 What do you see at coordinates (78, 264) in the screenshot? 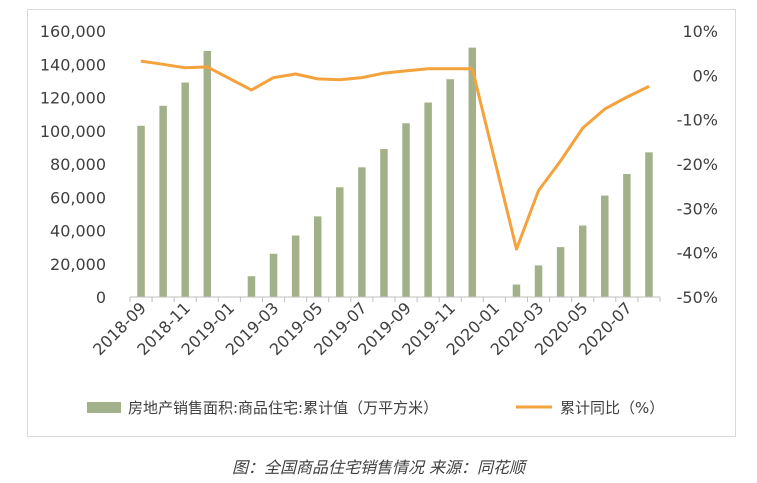
I see `left-y-tick-label: 20,000` at bounding box center [78, 264].